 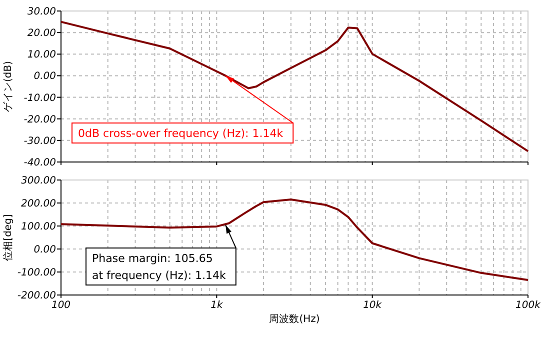 What do you see at coordinates (41, 34) in the screenshot?
I see `y-tick-label: 20.00` at bounding box center [41, 34].